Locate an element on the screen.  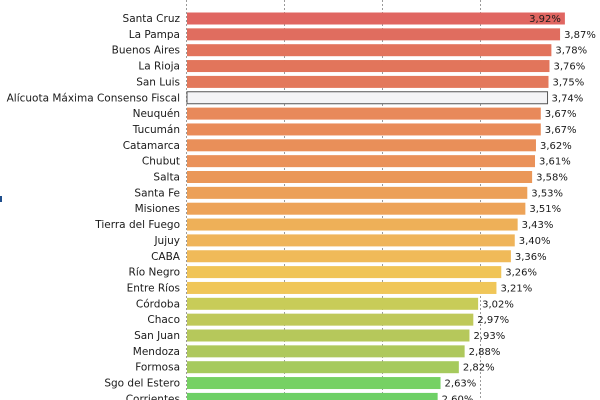
value-label-12: 3,51% is located at coordinates (545, 209).